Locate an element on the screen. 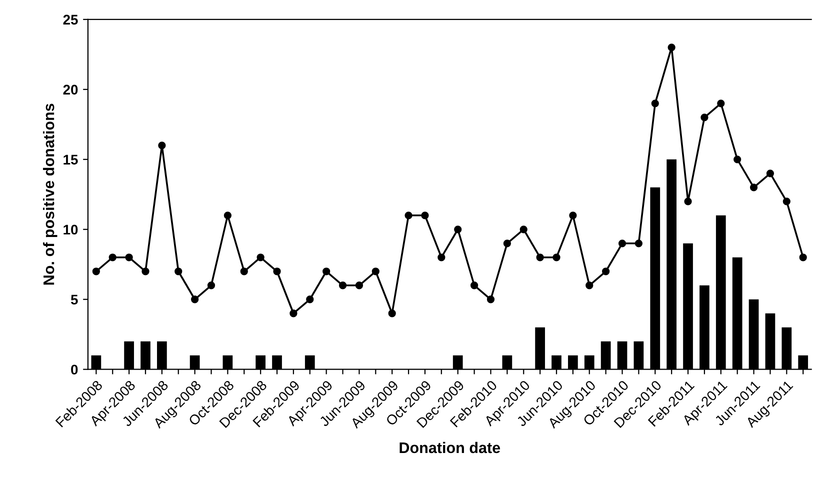  y-tick-label: 20 is located at coordinates (70, 89).